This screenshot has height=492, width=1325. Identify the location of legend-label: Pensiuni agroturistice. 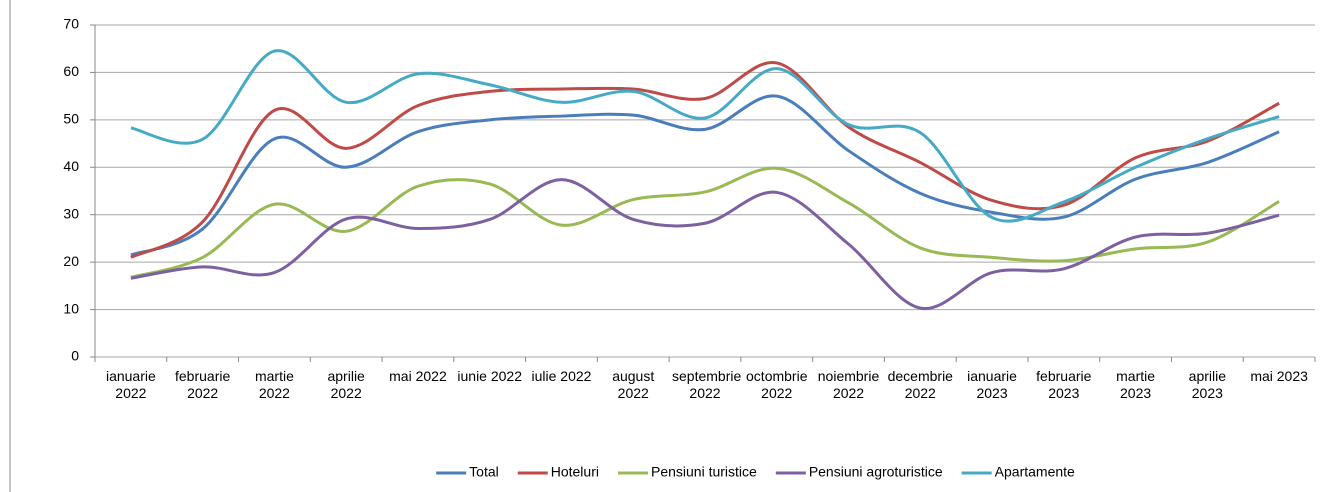
(876, 472).